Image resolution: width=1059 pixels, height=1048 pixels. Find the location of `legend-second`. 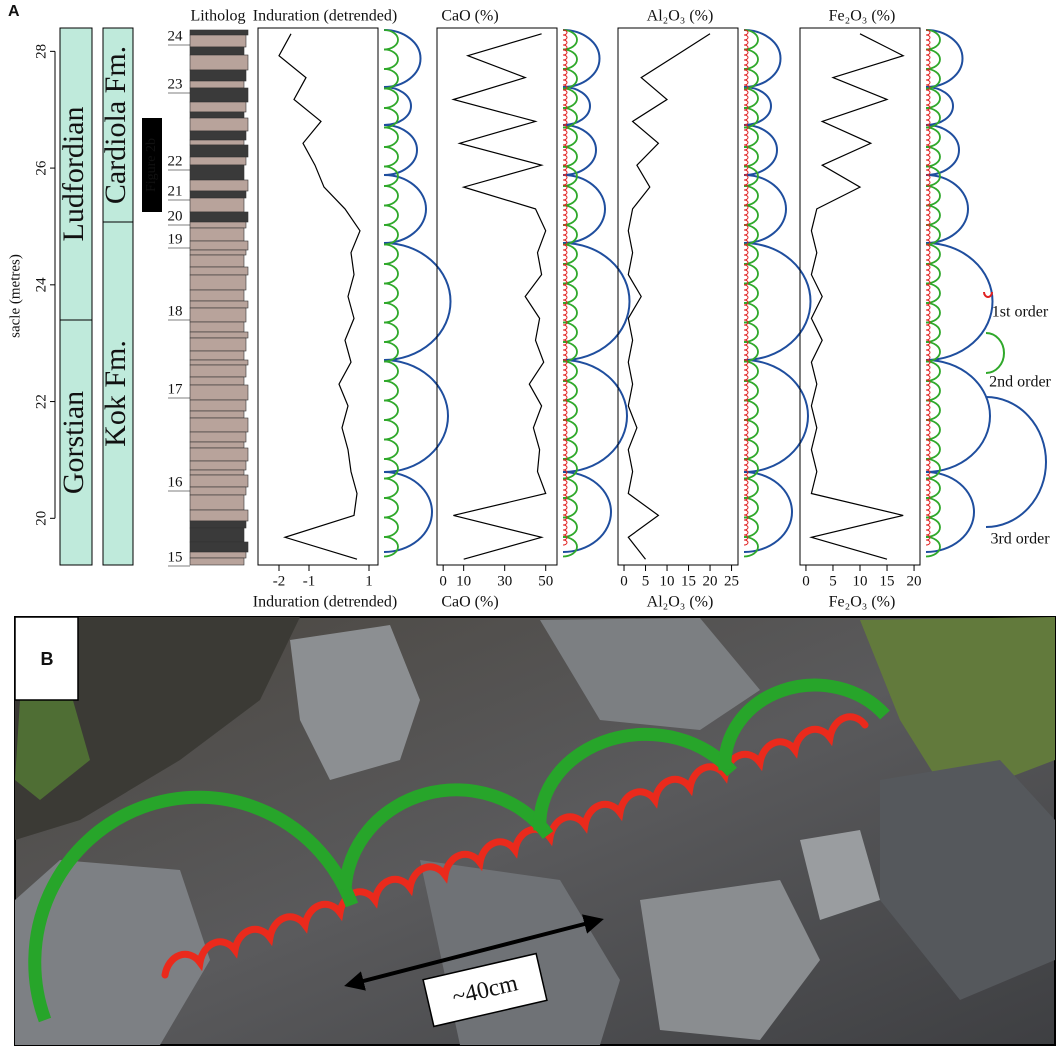

legend-second is located at coordinates (995, 353).